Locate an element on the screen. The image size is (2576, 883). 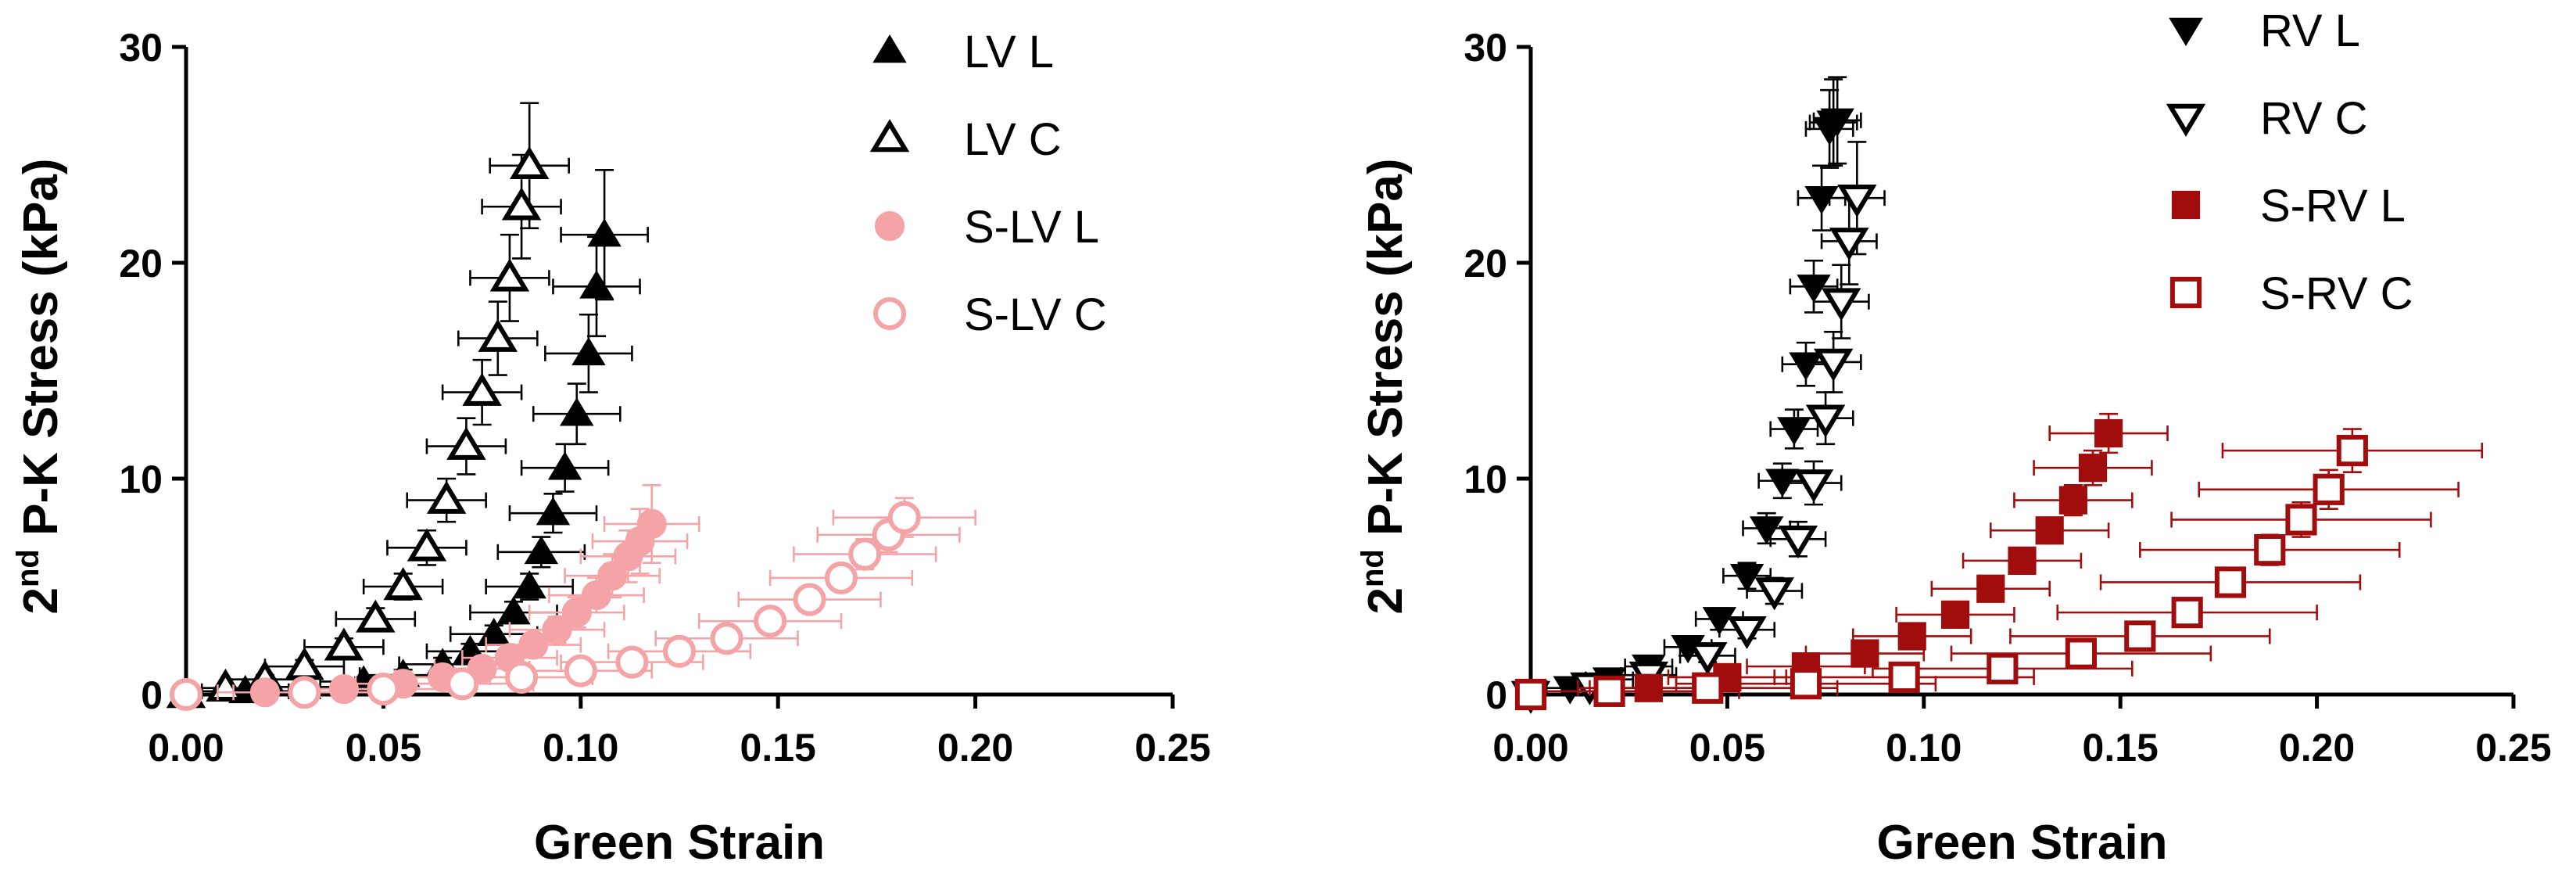
series-s-lv-l is located at coordinates (435, 596).